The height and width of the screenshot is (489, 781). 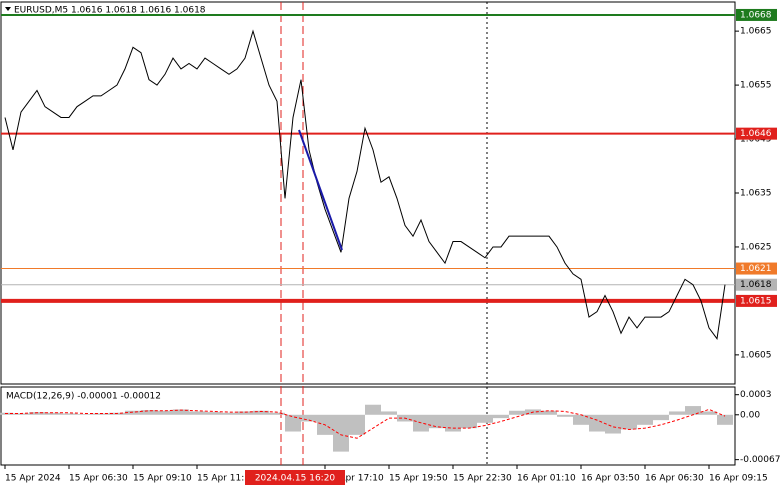 I want to click on trend-line, so click(x=320, y=190).